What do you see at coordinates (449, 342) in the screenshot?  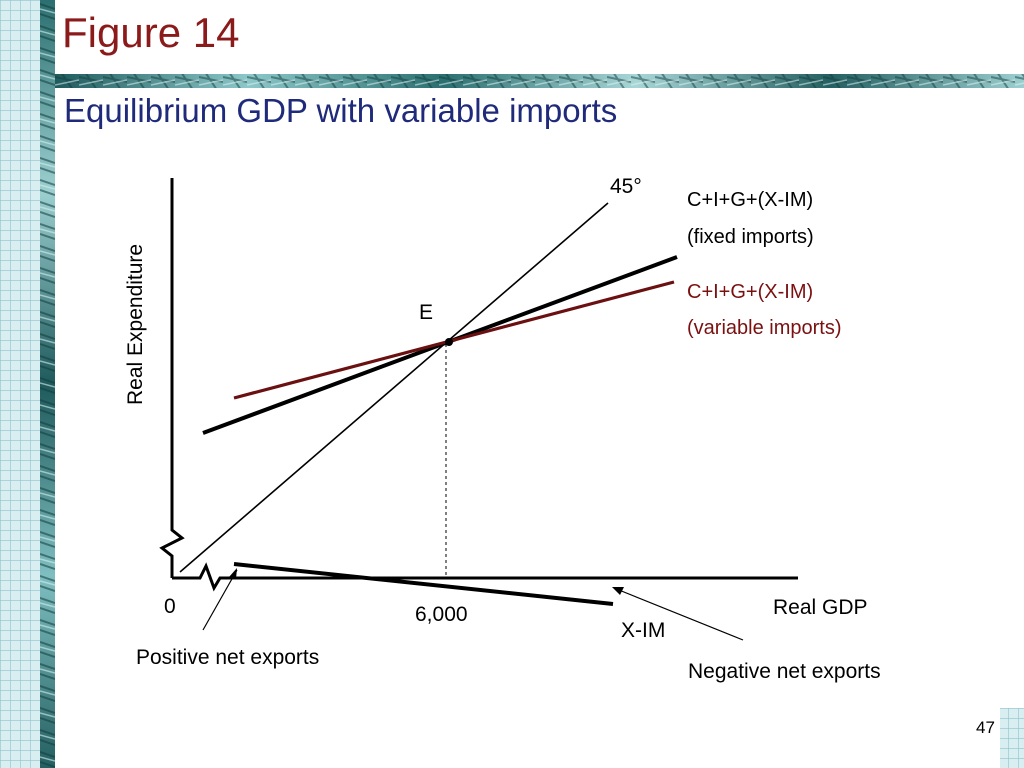 I see `equilibrium-point` at bounding box center [449, 342].